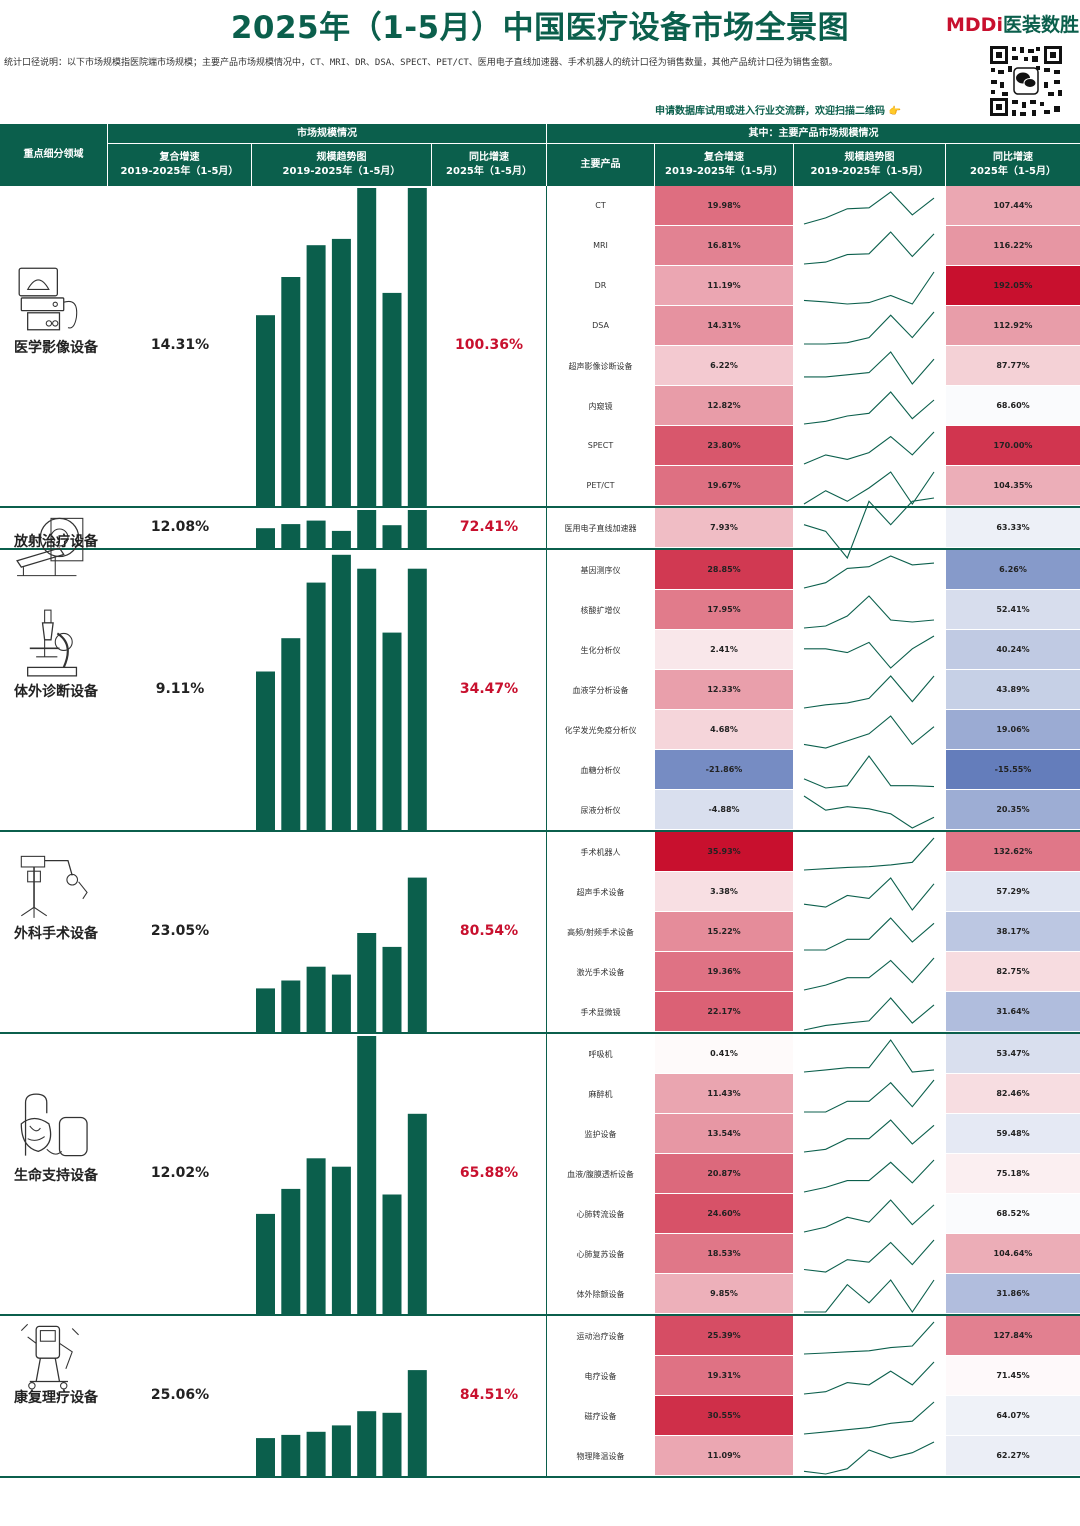  Describe the element at coordinates (1013, 365) in the screenshot. I see `product-yoy: 87.77%` at that location.